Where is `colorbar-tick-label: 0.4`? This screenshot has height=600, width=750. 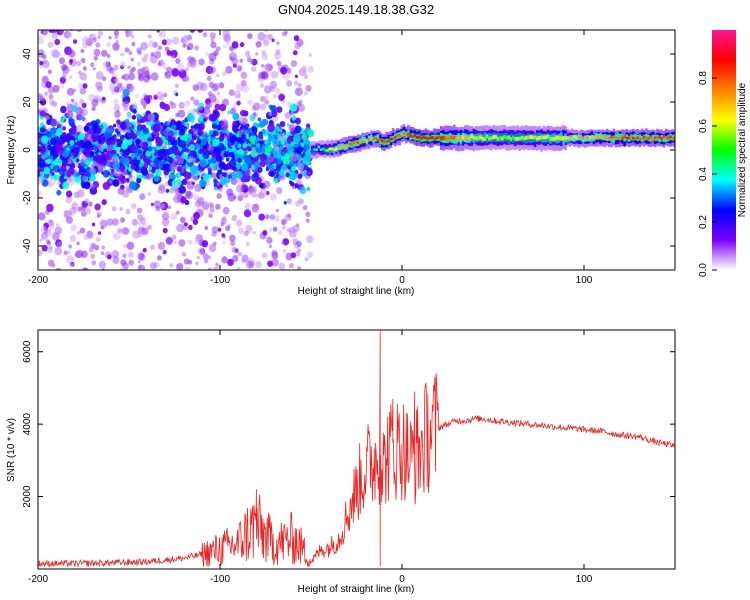
colorbar-tick-label: 0.4 is located at coordinates (703, 174).